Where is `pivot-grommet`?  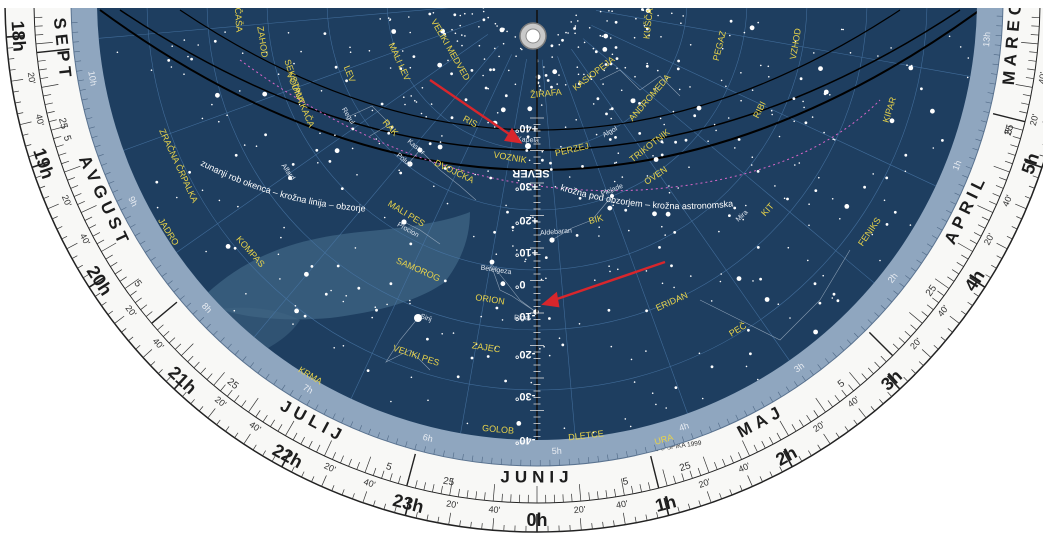
pivot-grommet is located at coordinates (533, 36).